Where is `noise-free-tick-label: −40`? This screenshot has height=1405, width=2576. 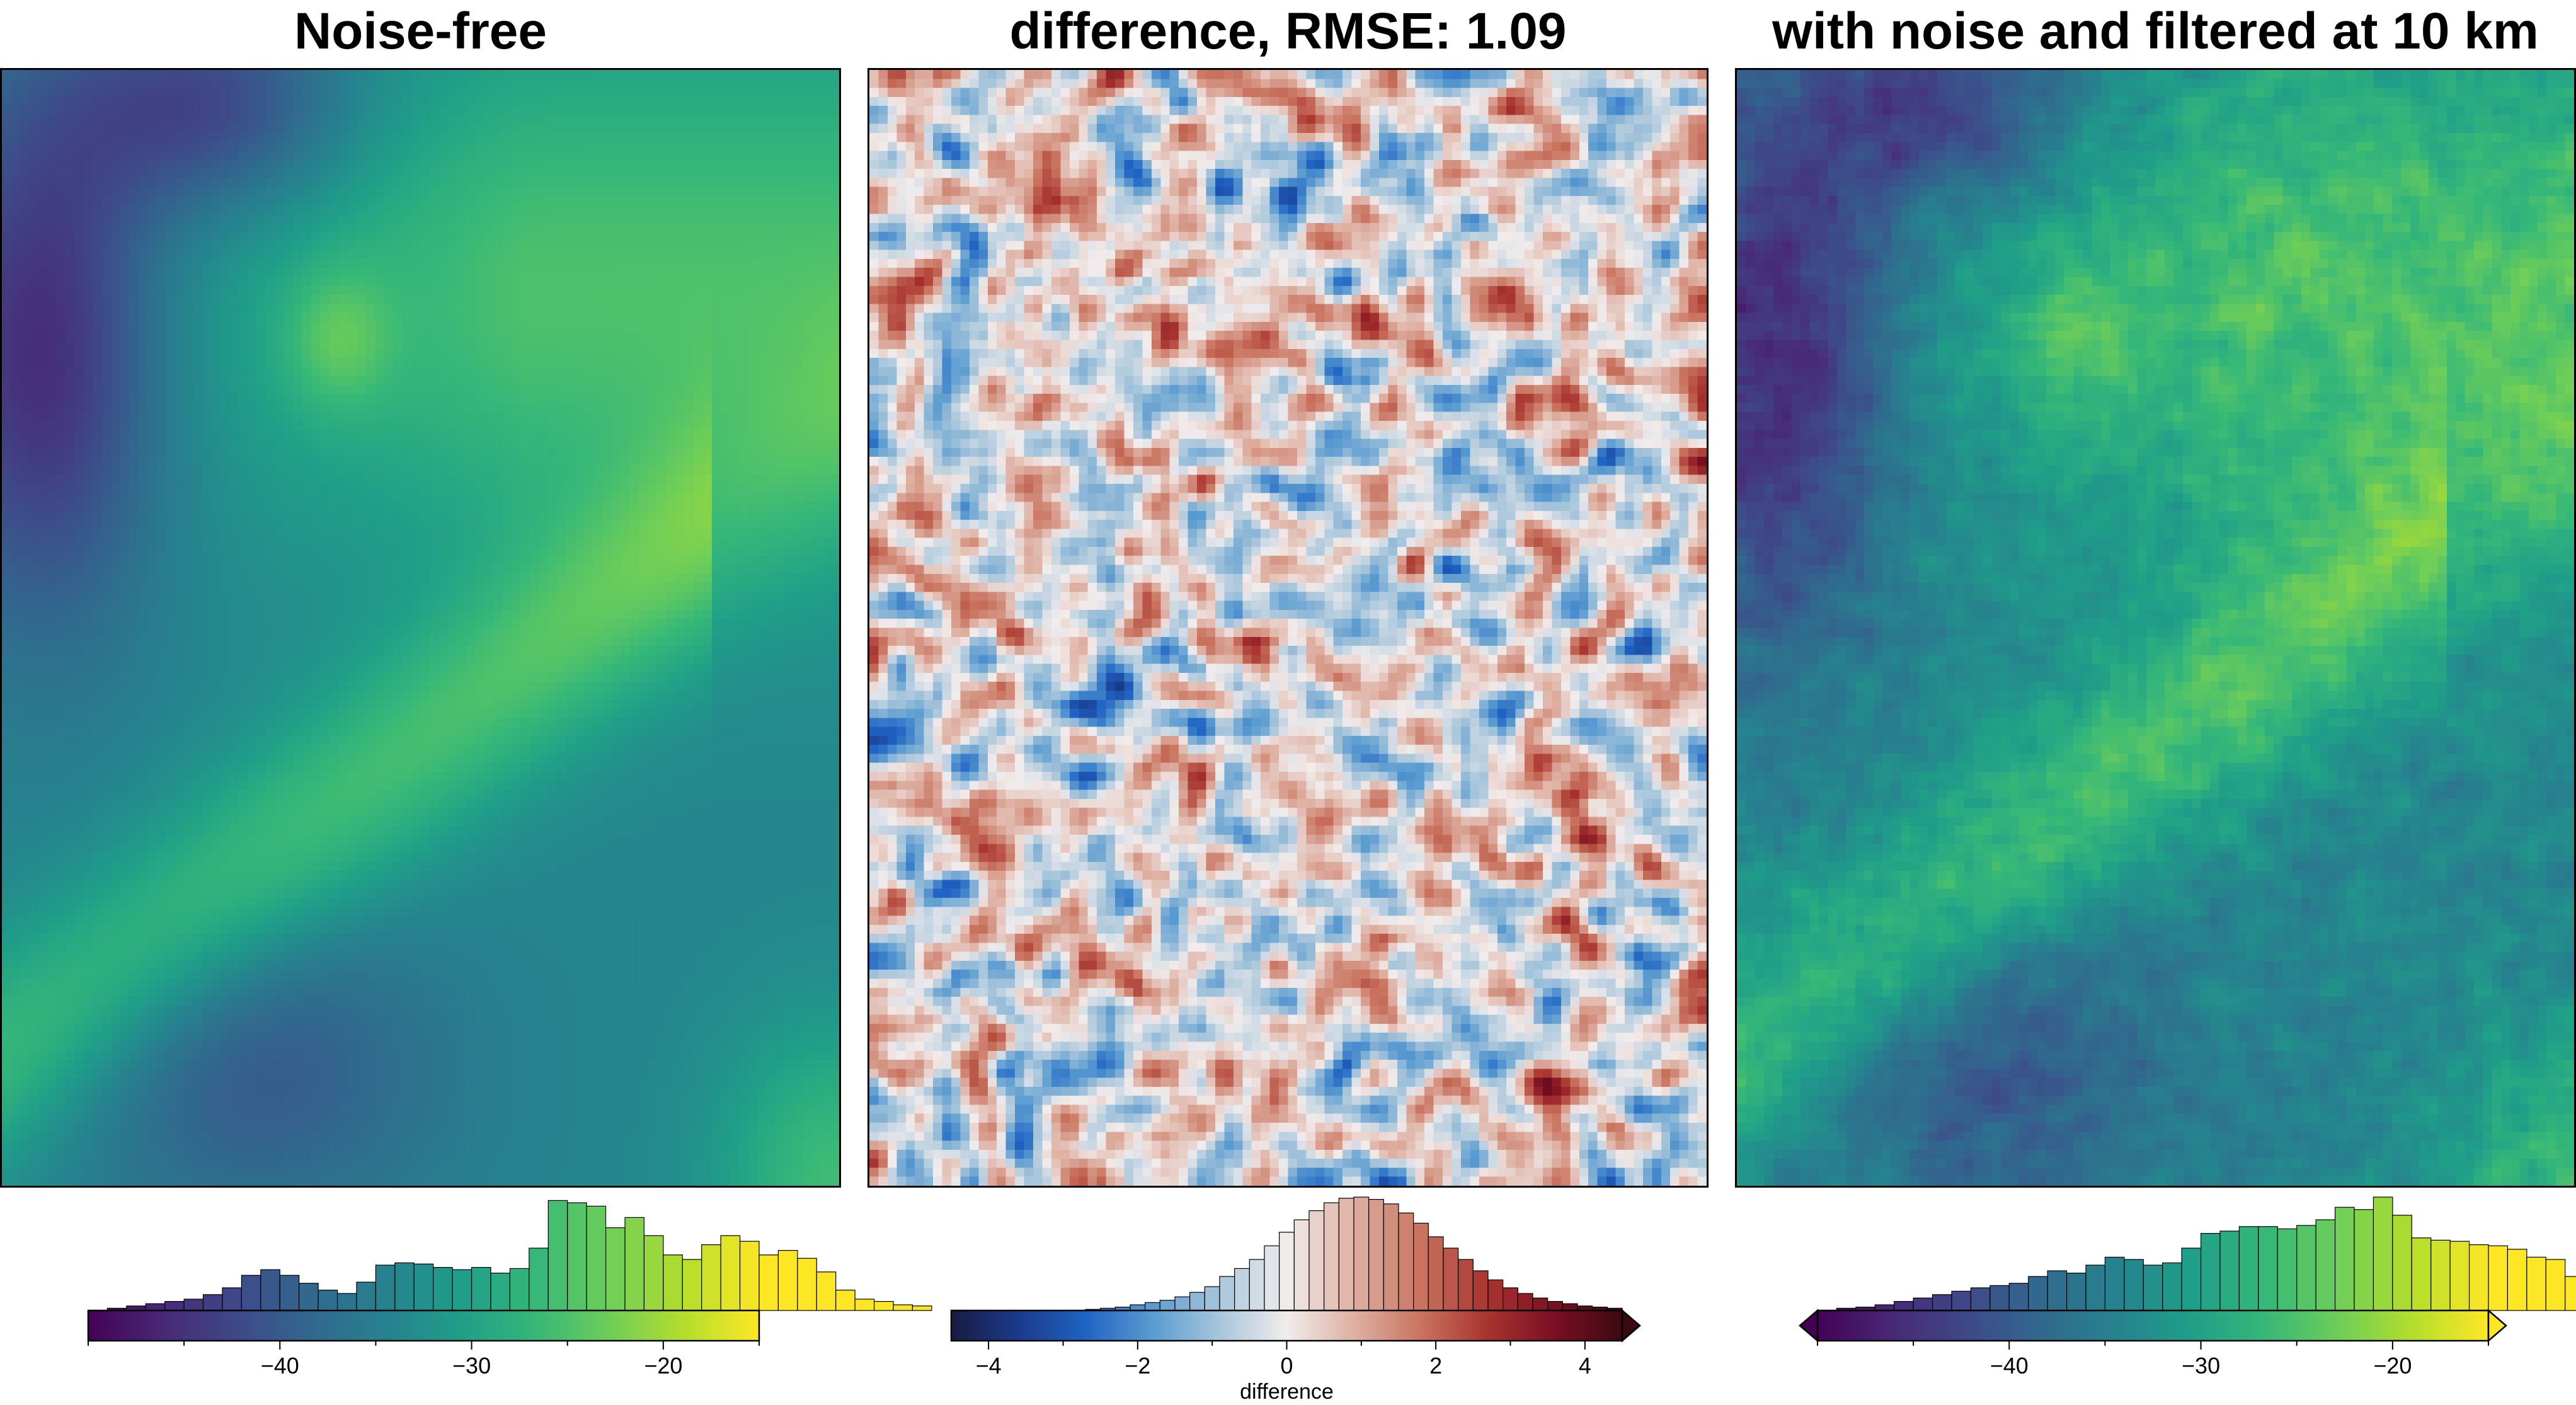 noise-free-tick-label: −40 is located at coordinates (280, 1366).